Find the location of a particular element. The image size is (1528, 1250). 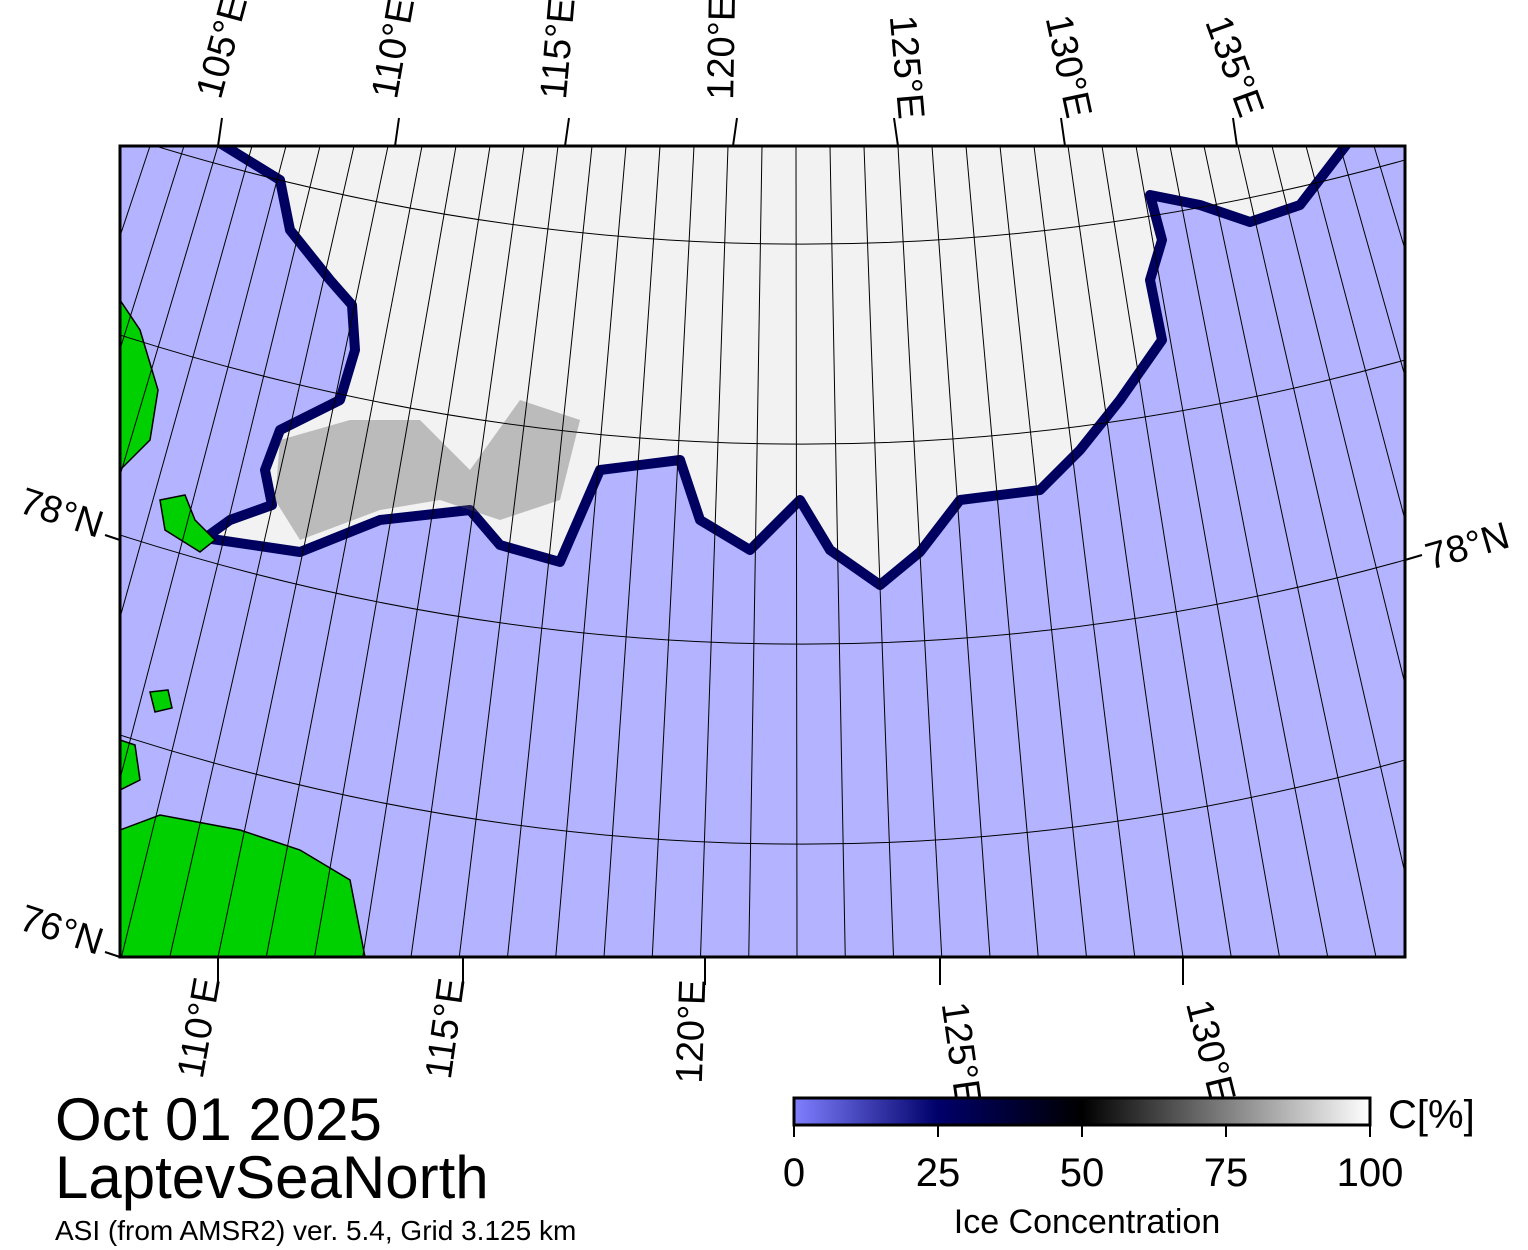

colorbar-tick-label: 100 is located at coordinates (1370, 1173).